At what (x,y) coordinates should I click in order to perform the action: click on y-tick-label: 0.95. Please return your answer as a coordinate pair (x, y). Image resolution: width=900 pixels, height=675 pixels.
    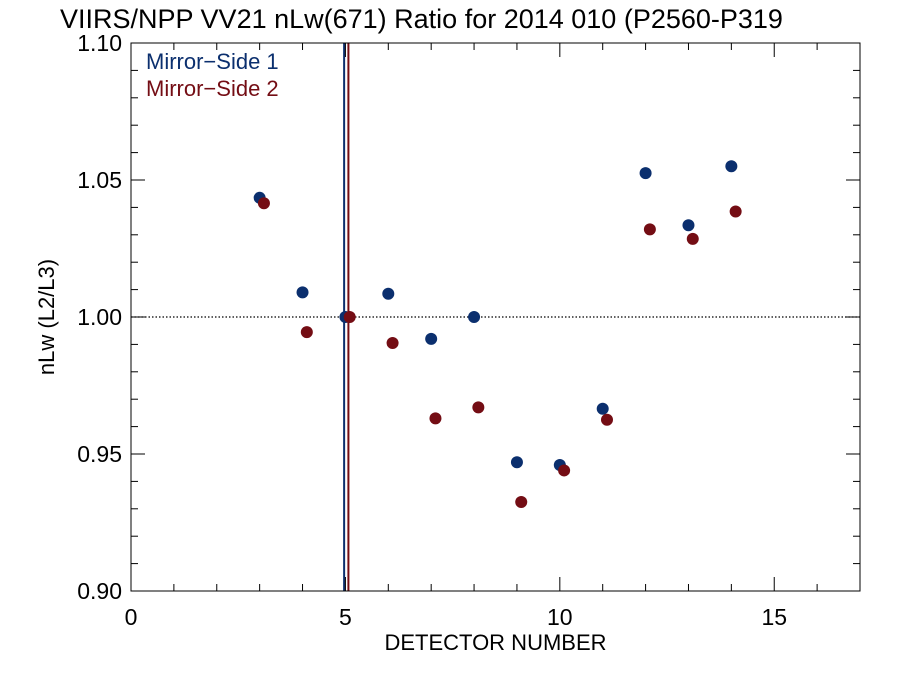
    Looking at the image, I should click on (99, 454).